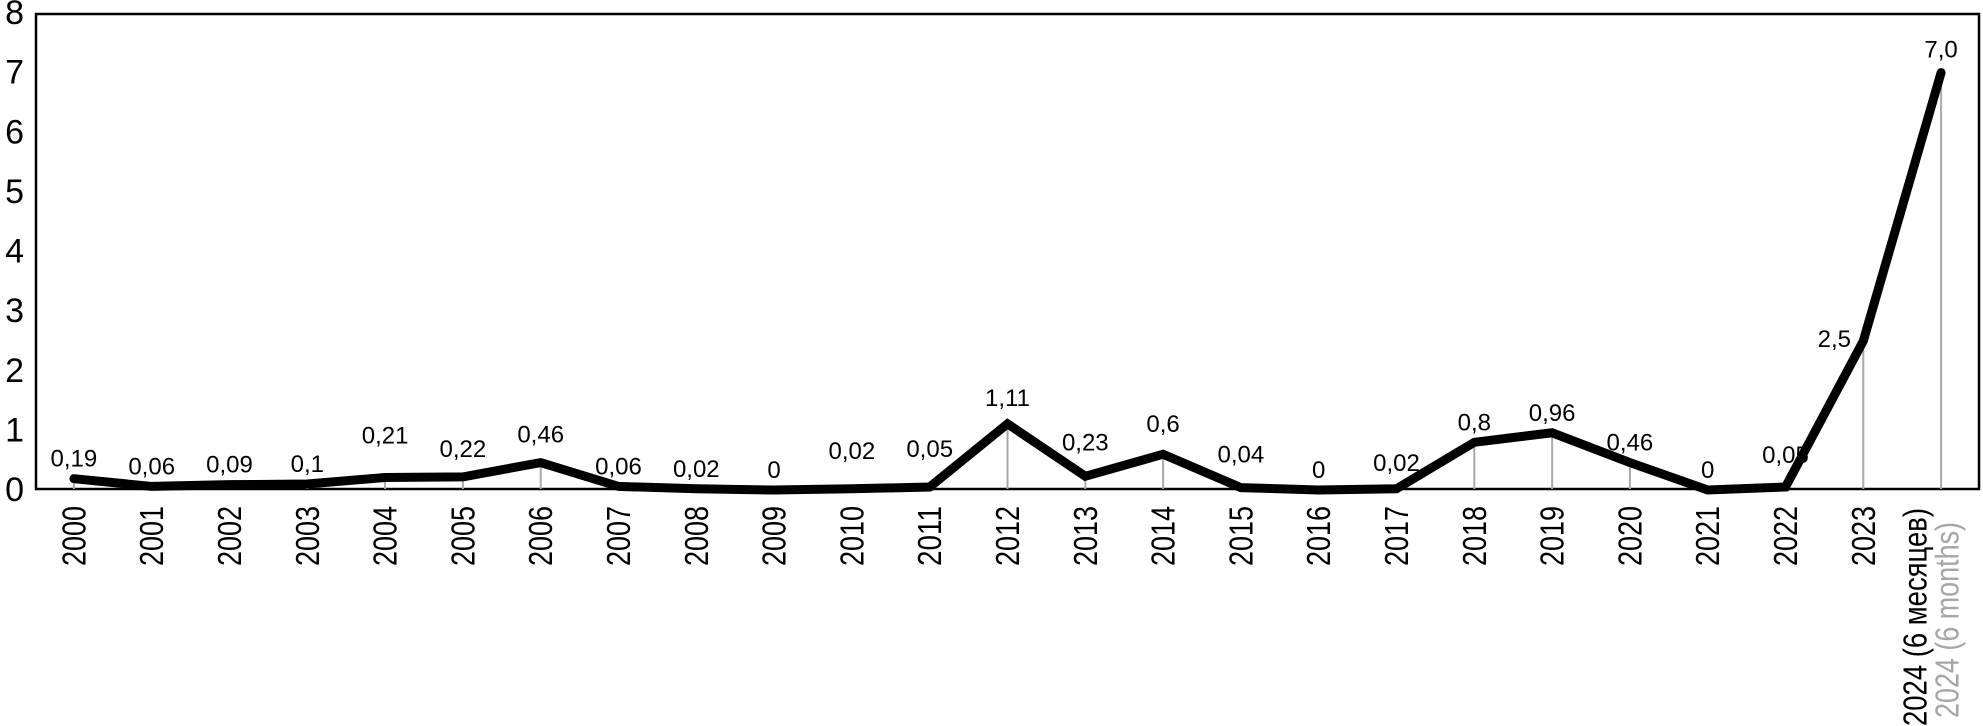  I want to click on y-tick-label: 7, so click(14, 73).